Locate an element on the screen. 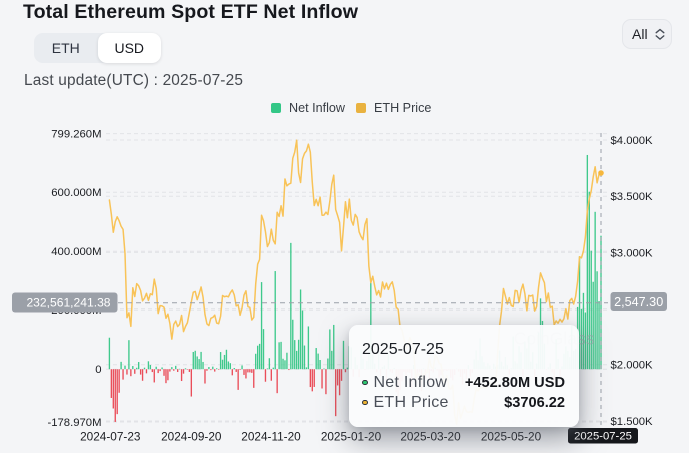 This screenshot has height=453, width=689. svg-text: 2025-01-20 is located at coordinates (351, 437).